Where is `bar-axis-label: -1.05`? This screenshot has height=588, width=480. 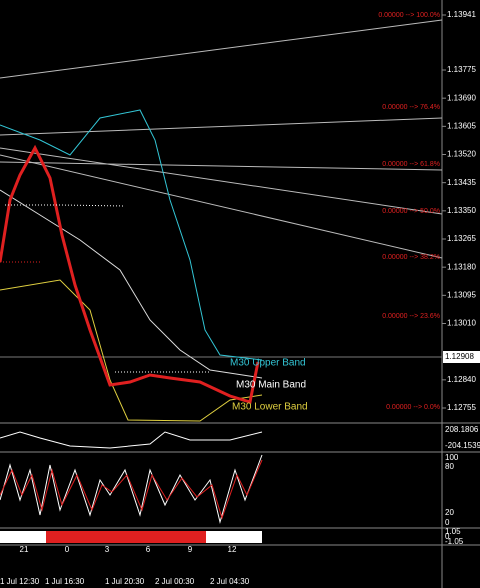 bar-axis-label: -1.05 is located at coordinates (454, 541).